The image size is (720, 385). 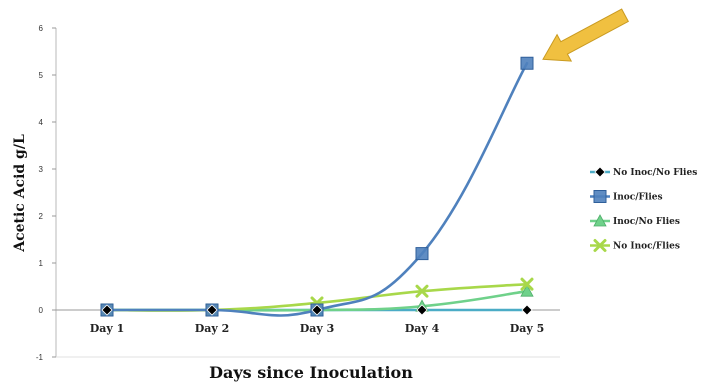 I want to click on x-tick-label: Day 3, so click(x=317, y=328).